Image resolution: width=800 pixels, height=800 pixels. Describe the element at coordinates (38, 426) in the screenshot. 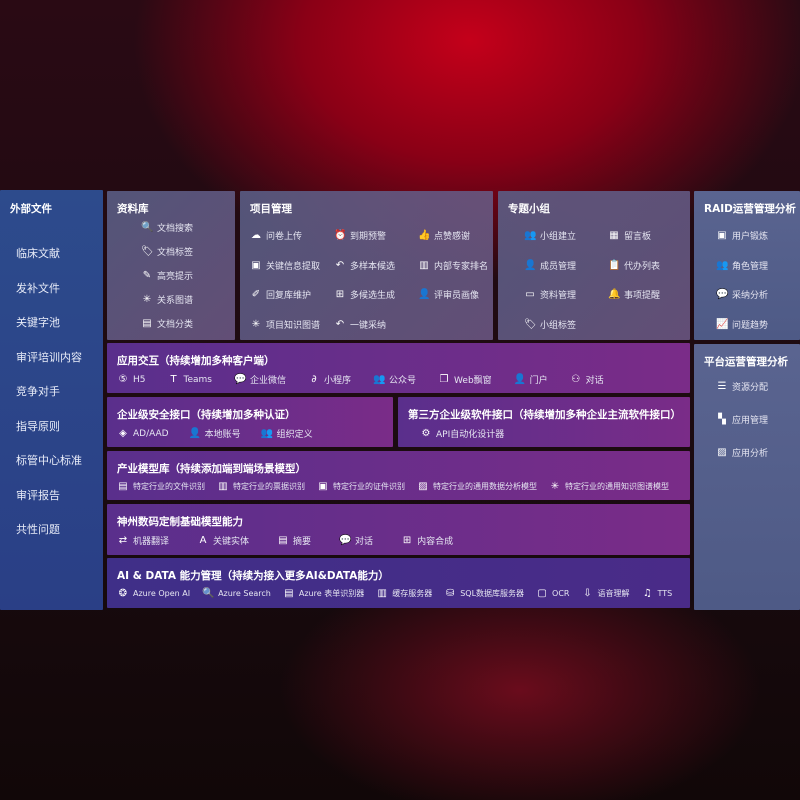

I see `sidebar-item: 指导原则` at that location.